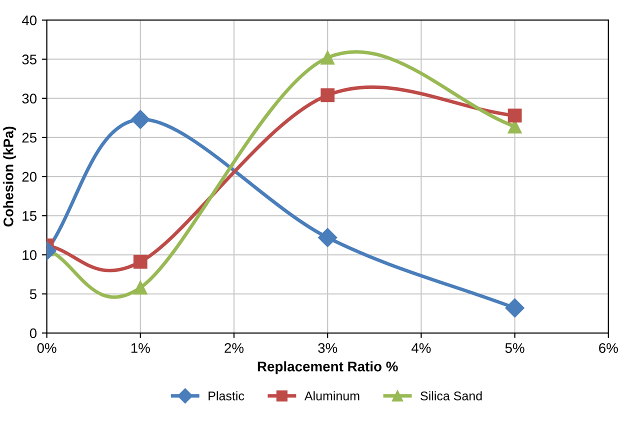 The height and width of the screenshot is (447, 624). Describe the element at coordinates (33, 333) in the screenshot. I see `y-tick-label: 0` at that location.